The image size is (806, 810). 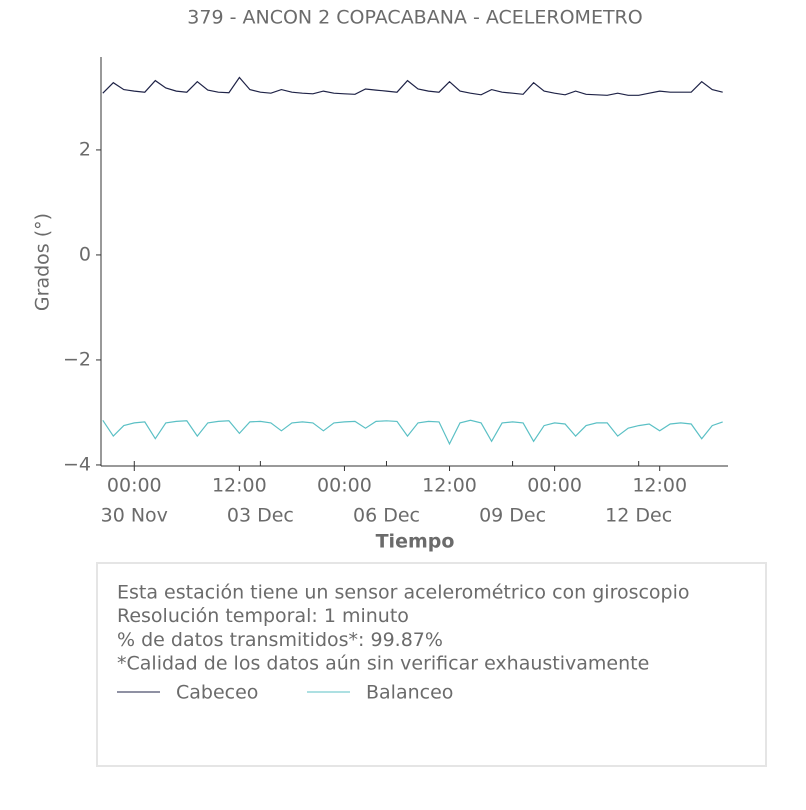 I want to click on legend-label: Balanceo, so click(x=409, y=693).